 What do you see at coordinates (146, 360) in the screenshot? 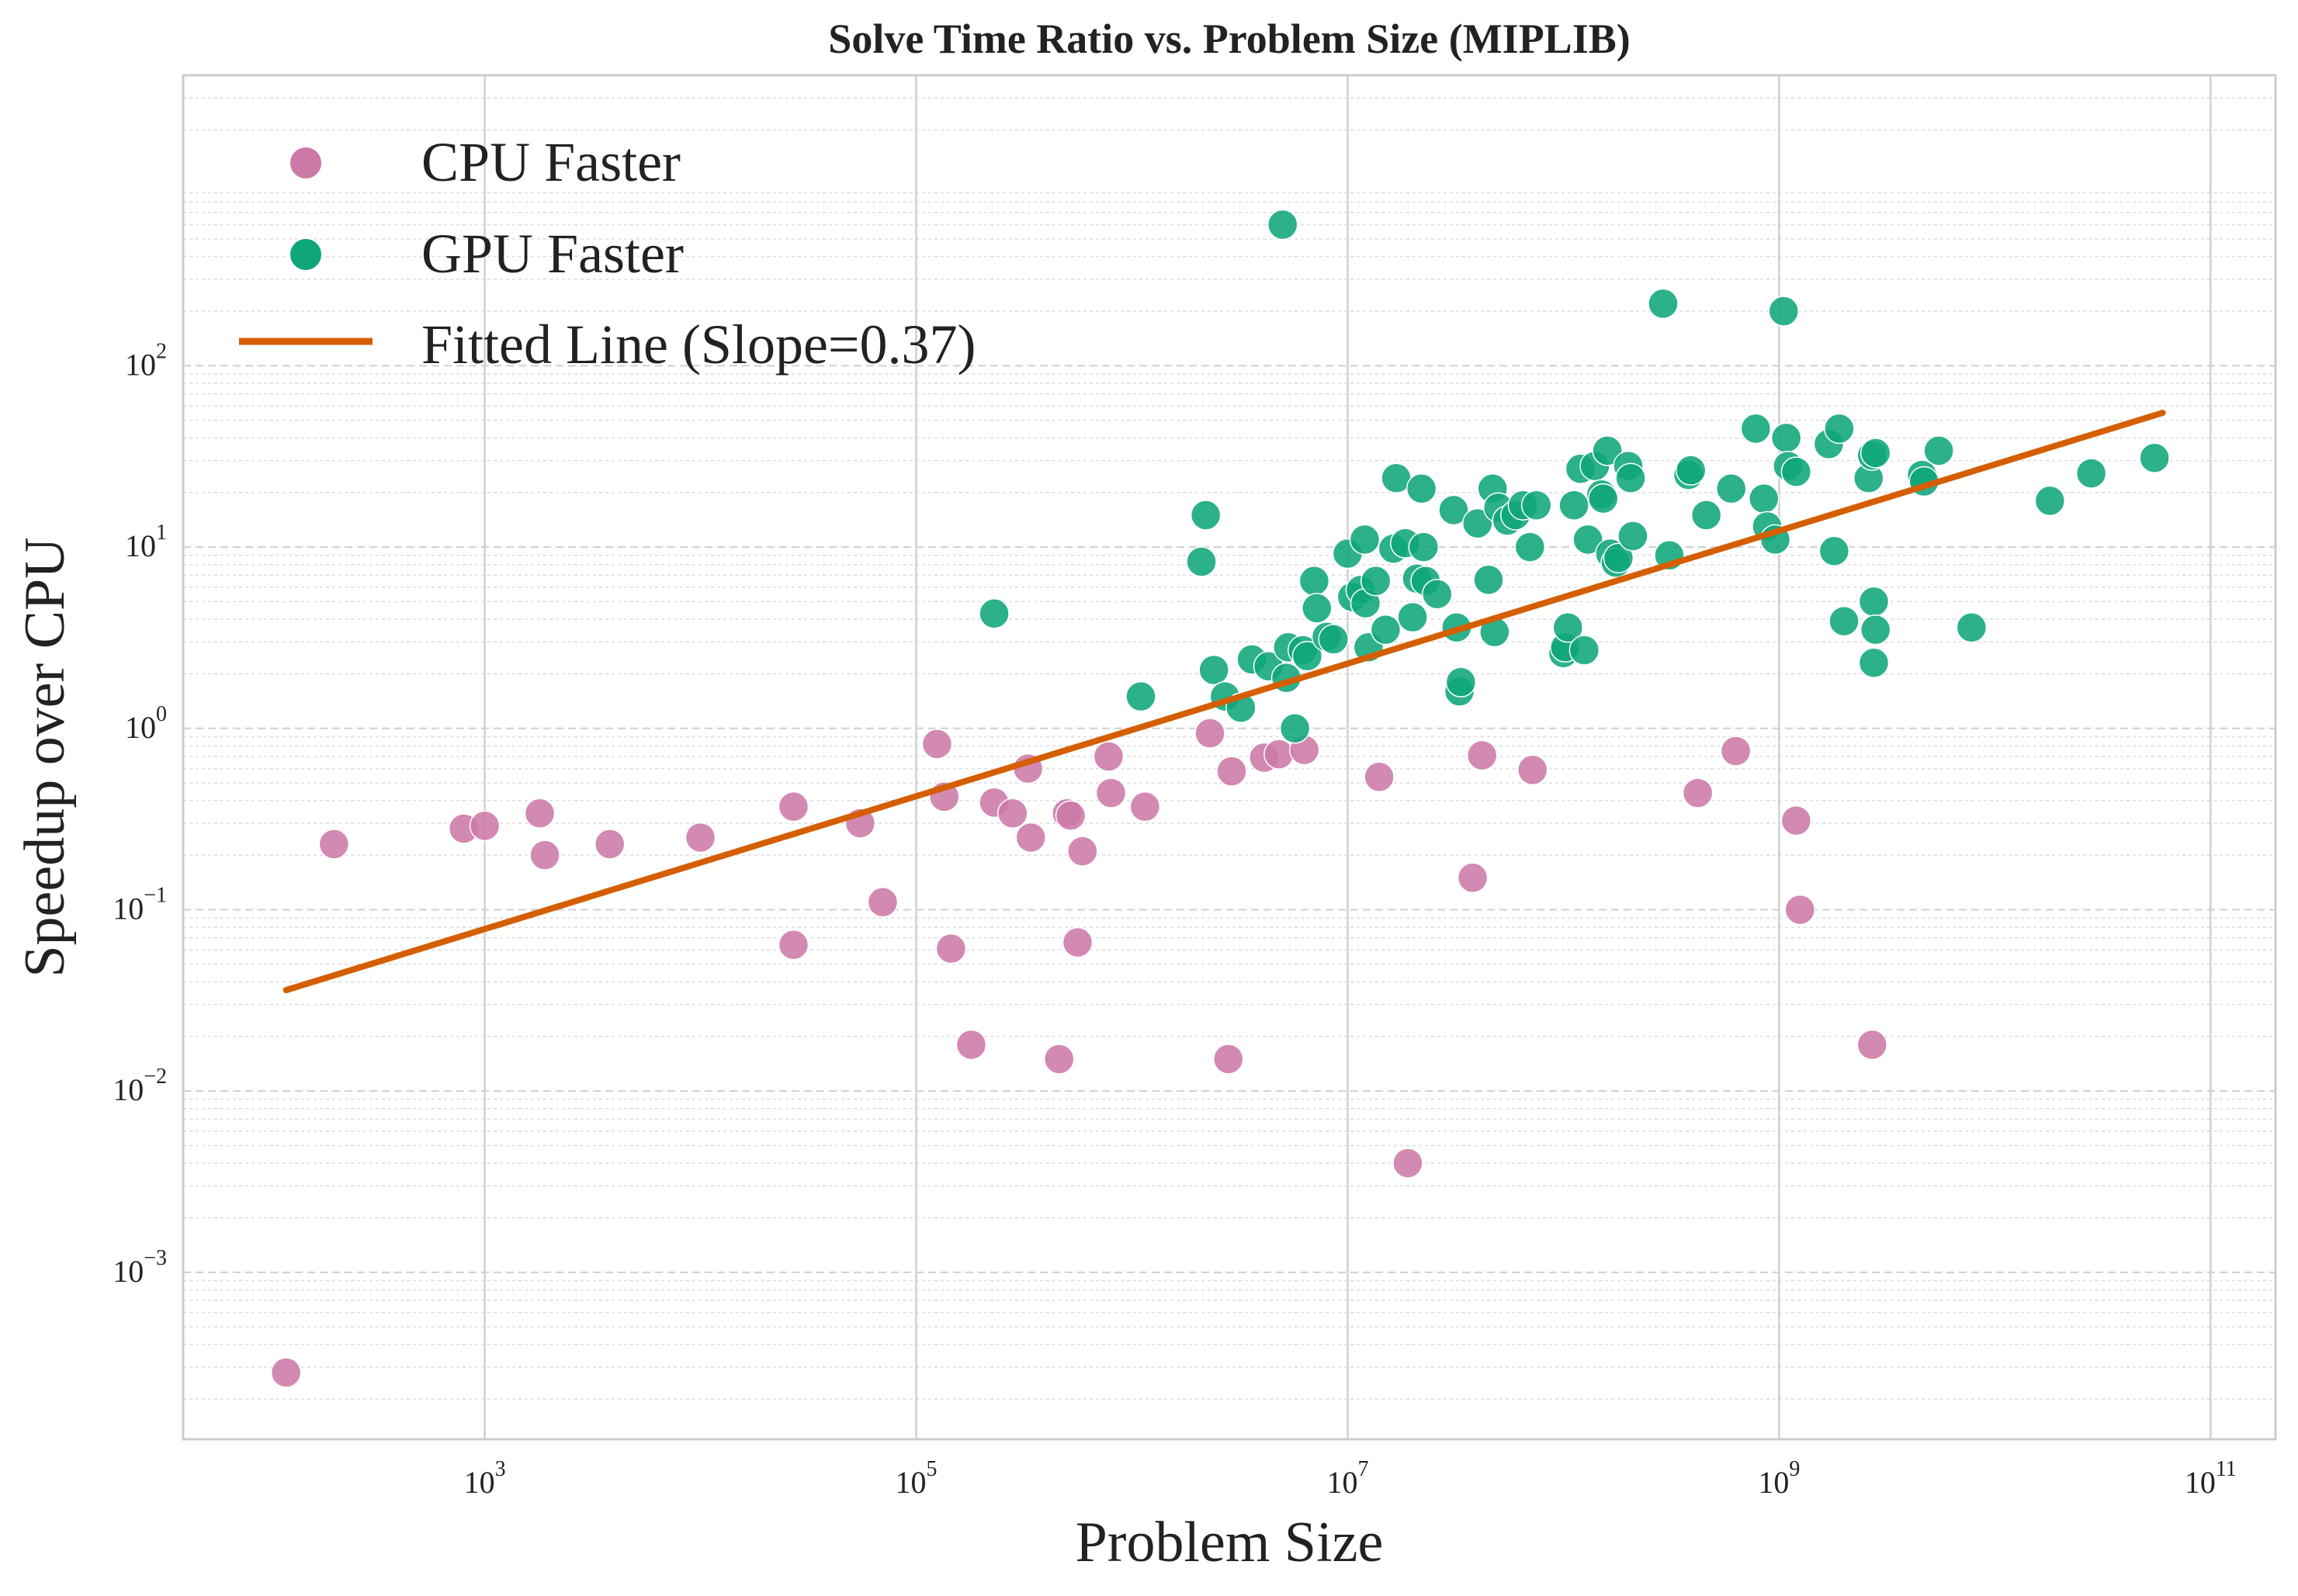
I see `y-tick-label: 10²` at bounding box center [146, 360].